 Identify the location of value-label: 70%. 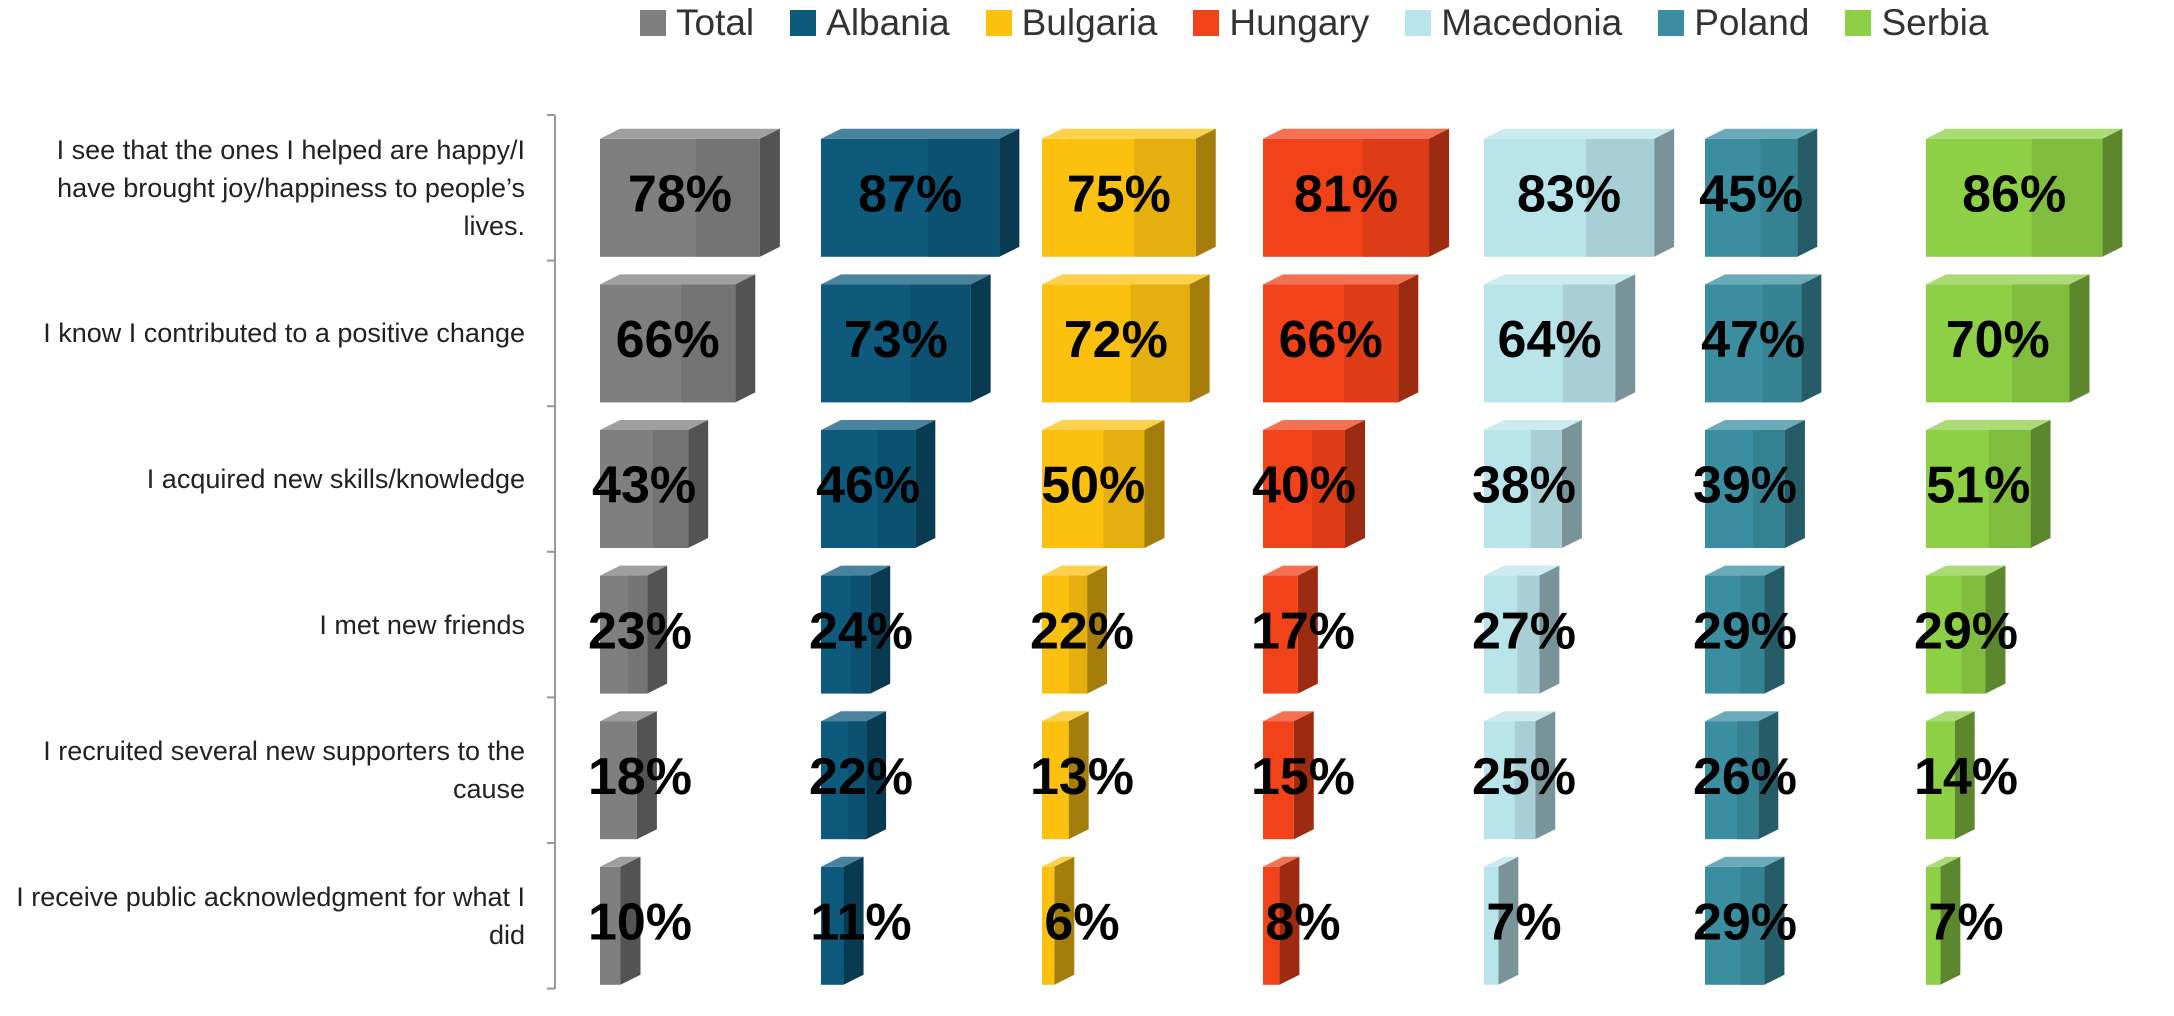
(1998, 340).